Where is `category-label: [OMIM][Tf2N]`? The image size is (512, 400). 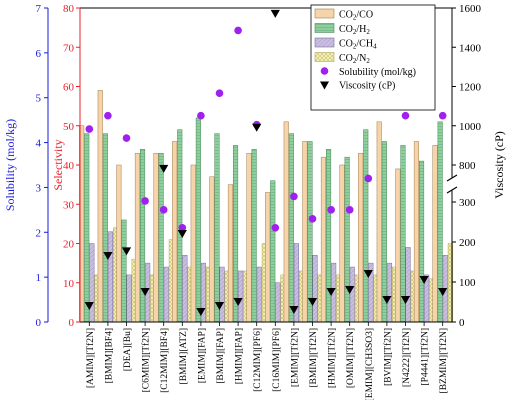
category-label: [OMIM][Tf2N] is located at coordinates (350, 358).